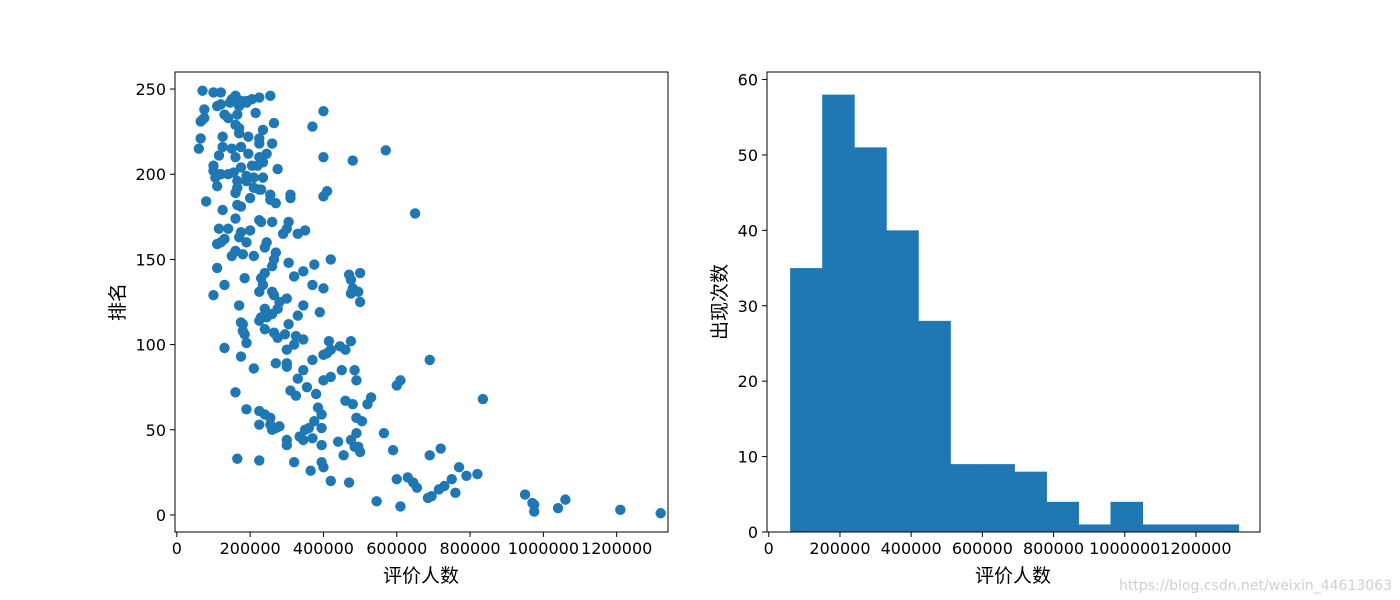 The height and width of the screenshot is (600, 1400). I want to click on histogram-x-tick-label: 600000, so click(982, 548).